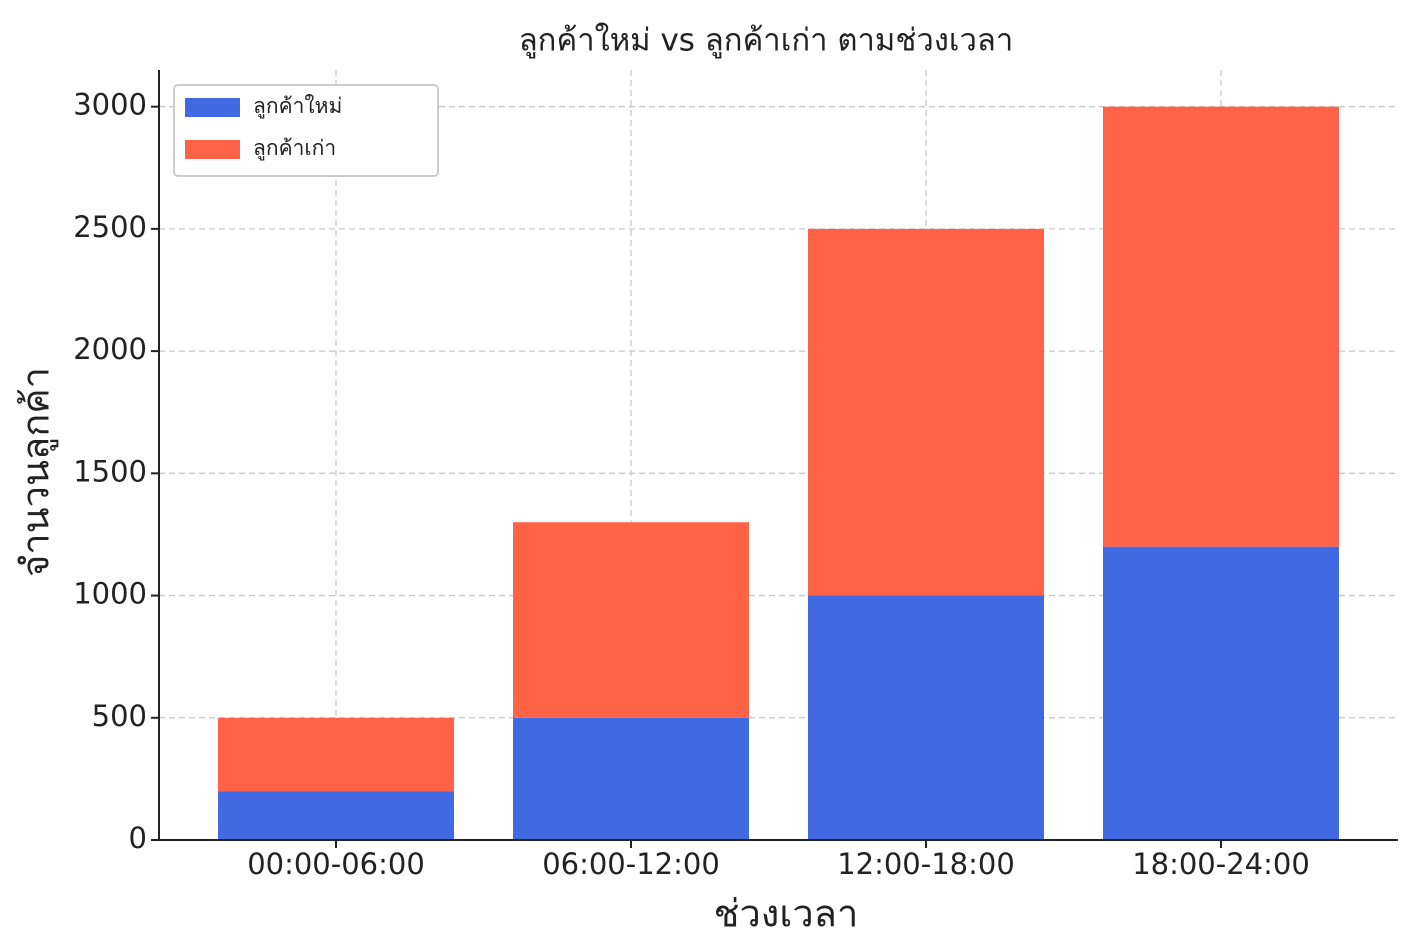 This screenshot has width=1418, height=947. I want to click on y-tick-label: 2500, so click(110, 227).